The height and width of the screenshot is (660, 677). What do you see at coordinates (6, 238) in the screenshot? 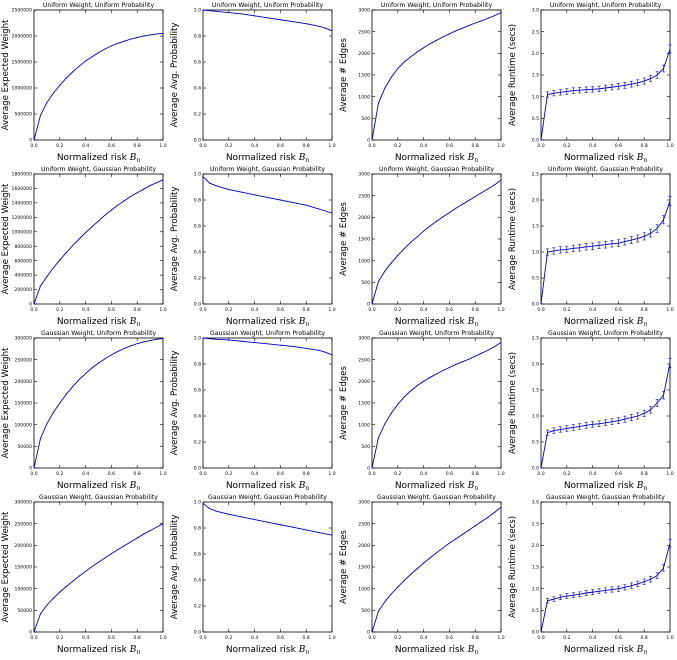
I see `y-axis-label: Average Expected Weight` at bounding box center [6, 238].